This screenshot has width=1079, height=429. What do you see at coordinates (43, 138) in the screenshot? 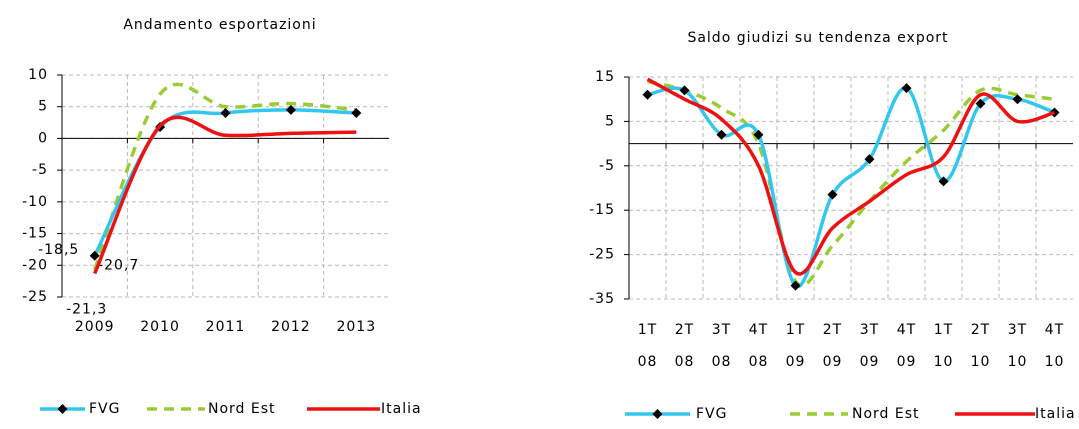
I see `y-tick-label: 0` at bounding box center [43, 138].